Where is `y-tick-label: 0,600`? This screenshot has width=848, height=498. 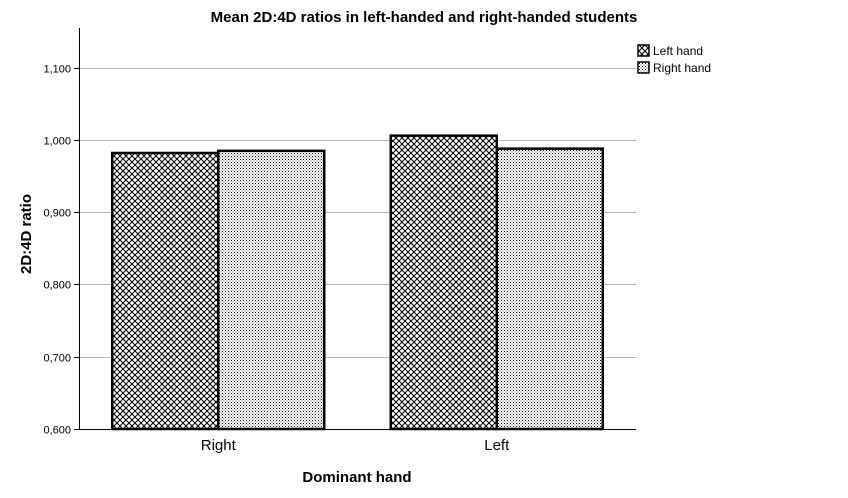 y-tick-label: 0,600 is located at coordinates (57, 431).